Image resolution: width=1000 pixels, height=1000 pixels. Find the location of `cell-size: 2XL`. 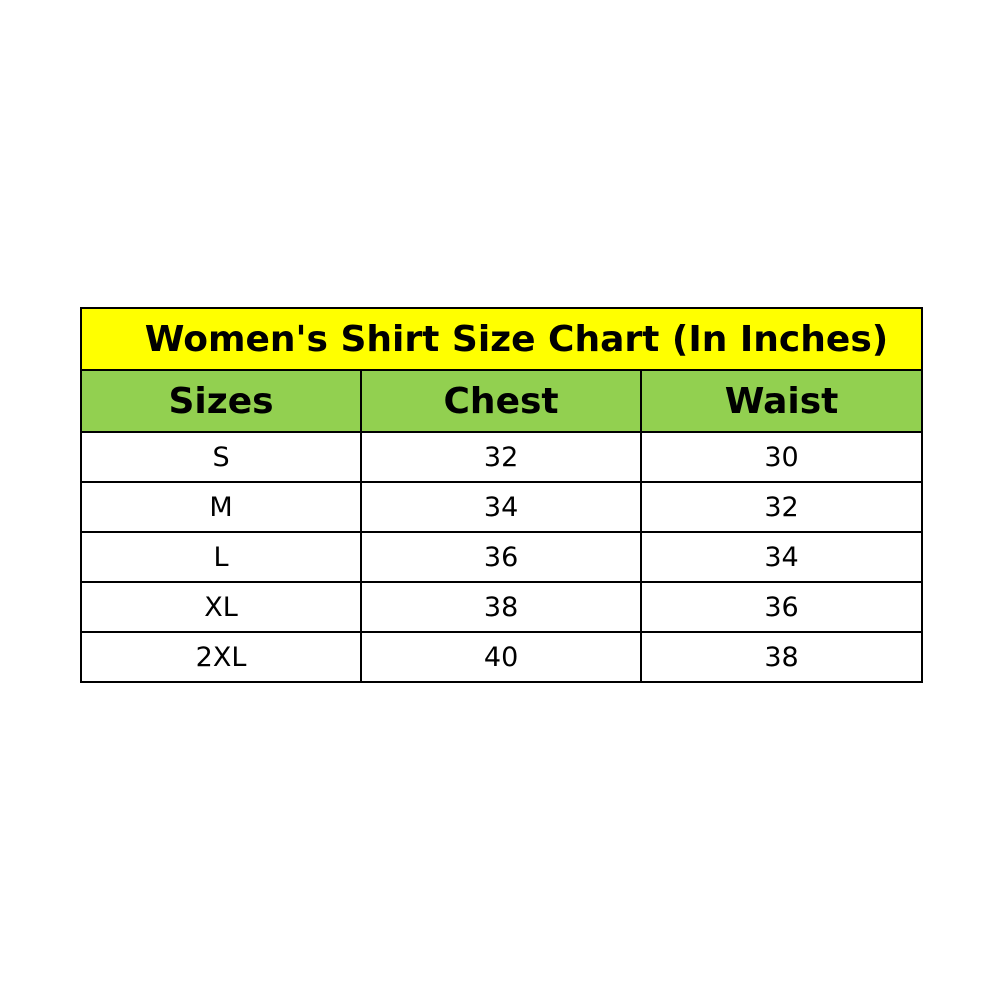

cell-size: 2XL is located at coordinates (221, 657).